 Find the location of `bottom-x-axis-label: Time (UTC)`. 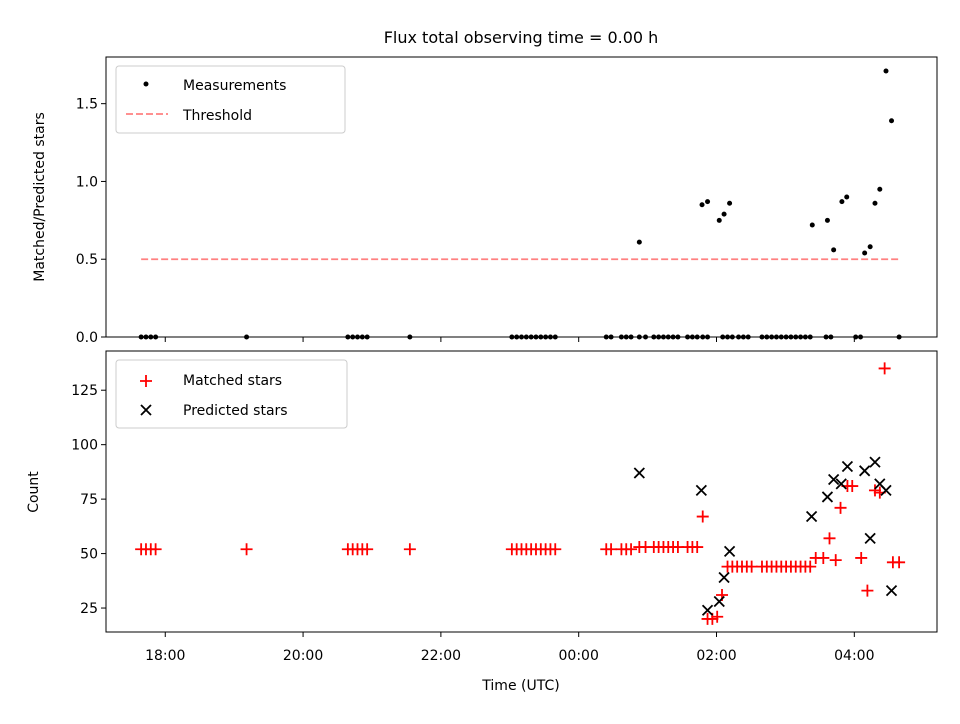

bottom-x-axis-label: Time (UTC) is located at coordinates (520, 686).